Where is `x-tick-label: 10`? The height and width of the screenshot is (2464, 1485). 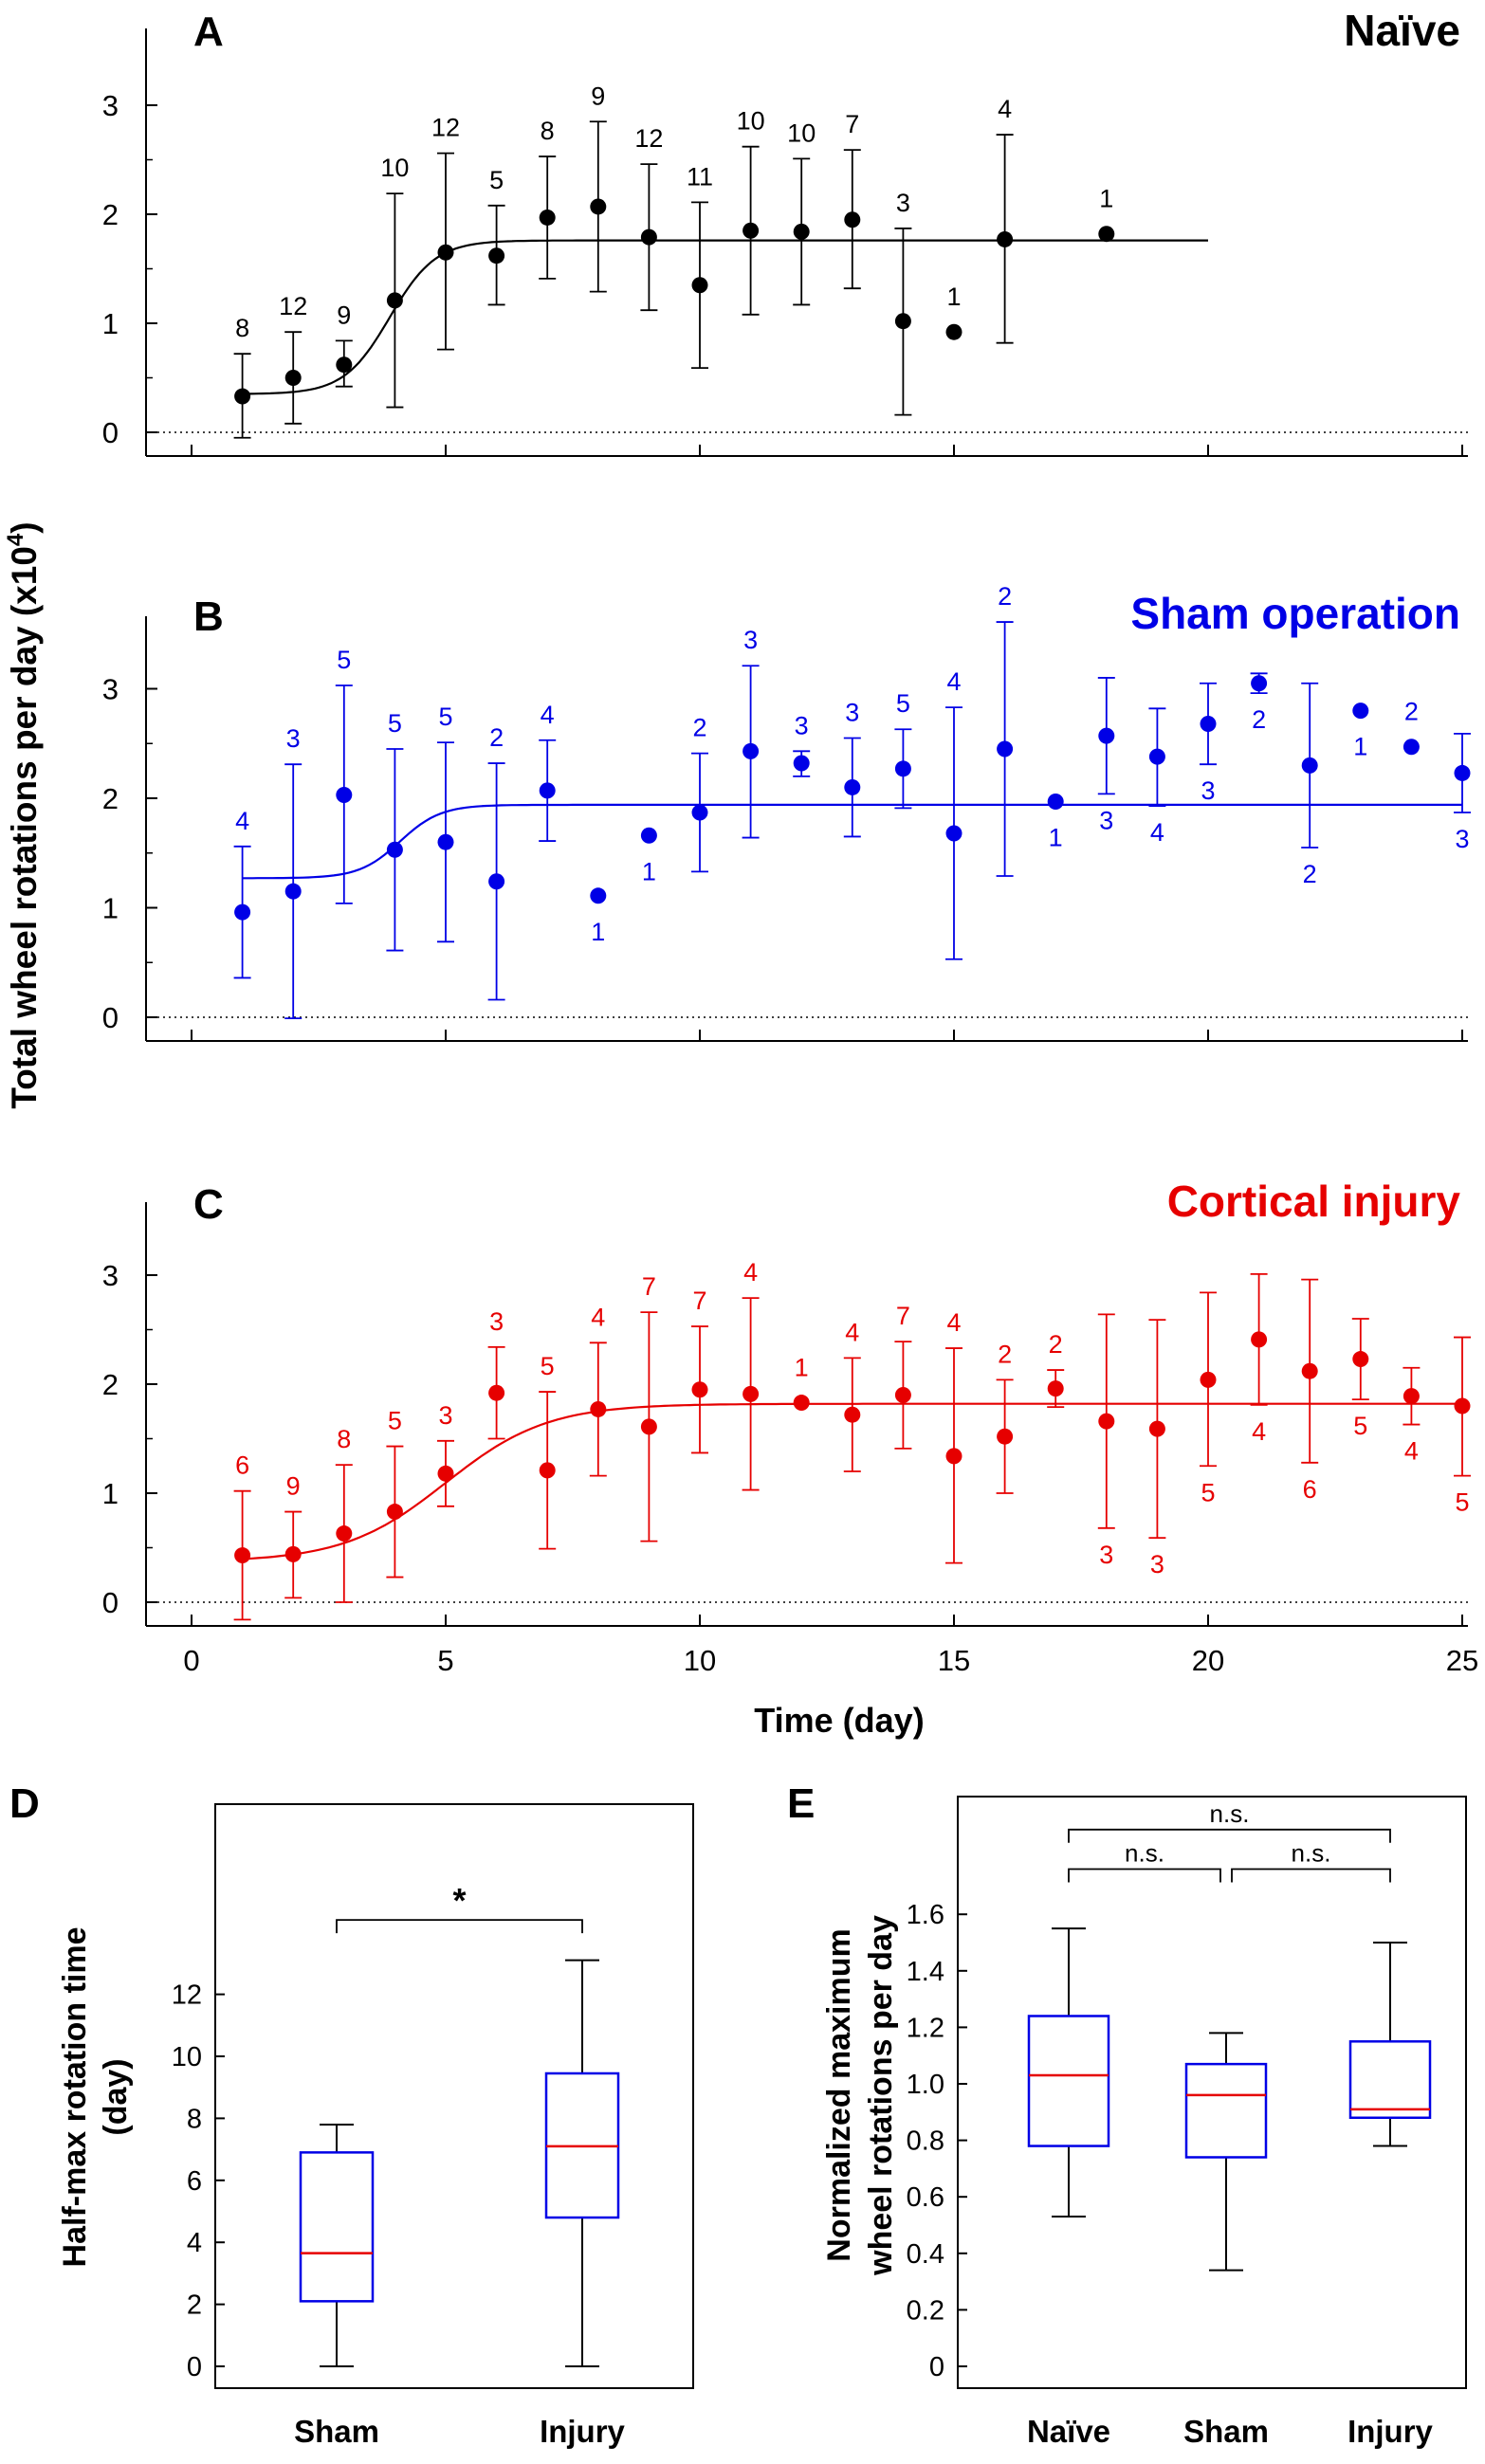 x-tick-label: 10 is located at coordinates (700, 1661).